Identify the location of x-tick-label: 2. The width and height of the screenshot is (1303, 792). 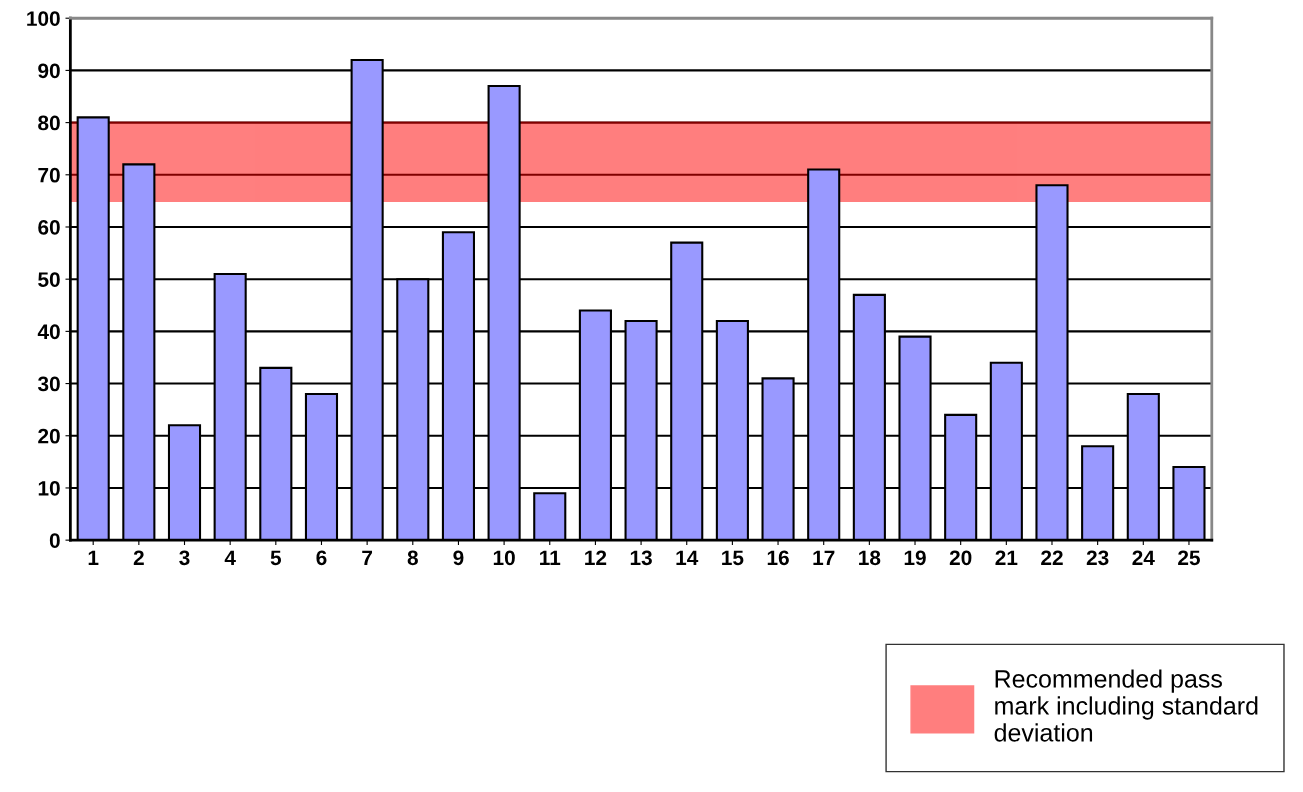
(138, 557).